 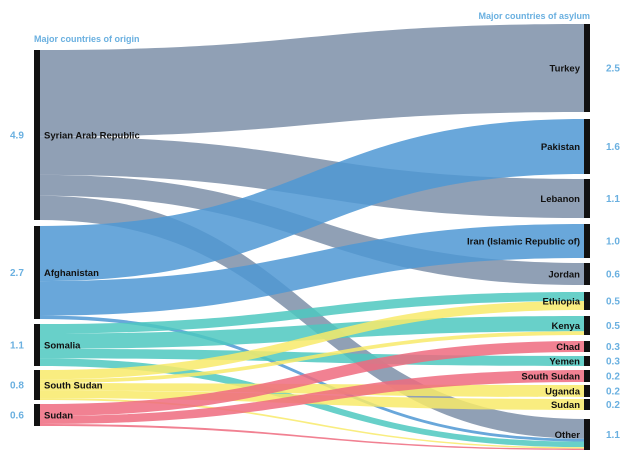 I want to click on asylum-node-lebanon, so click(x=587, y=198).